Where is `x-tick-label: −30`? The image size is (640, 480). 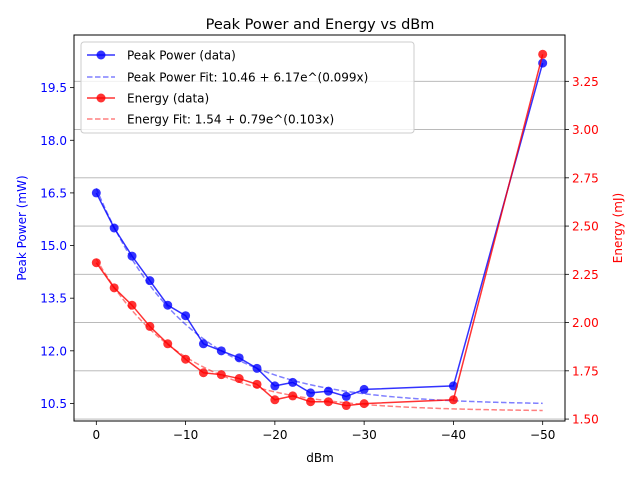
x-tick-label: −30 is located at coordinates (363, 435).